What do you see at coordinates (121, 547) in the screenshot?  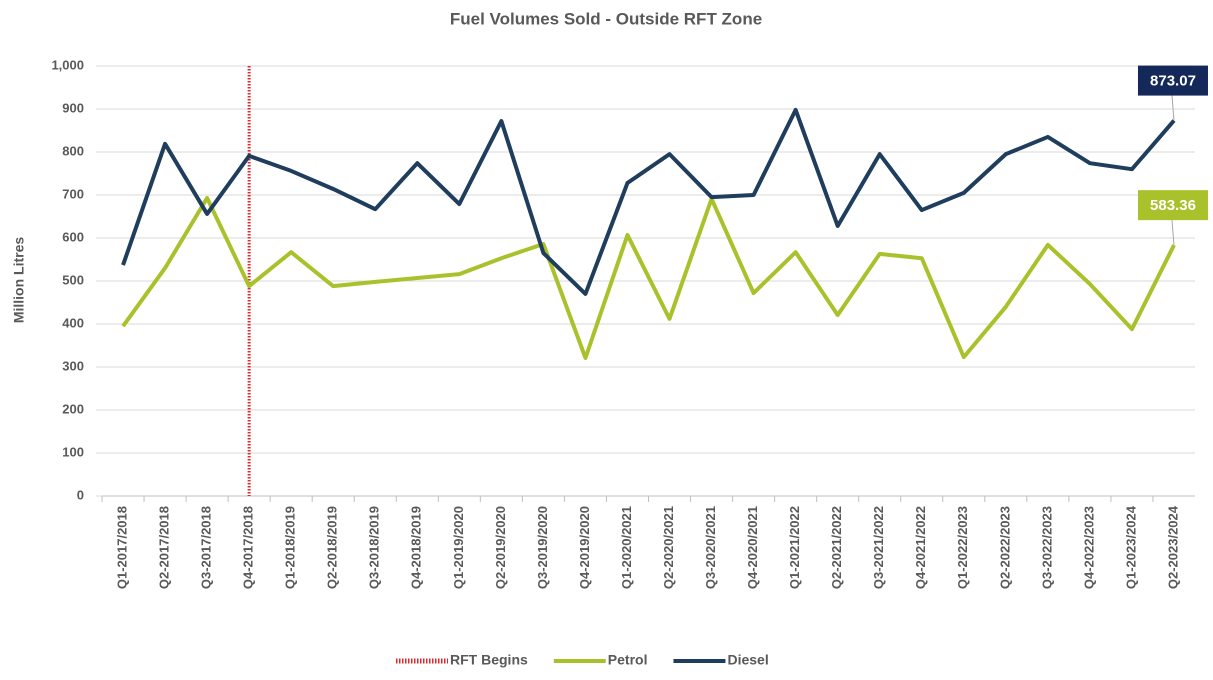 I see `x-tick-label: Q1-2017/2018` at bounding box center [121, 547].